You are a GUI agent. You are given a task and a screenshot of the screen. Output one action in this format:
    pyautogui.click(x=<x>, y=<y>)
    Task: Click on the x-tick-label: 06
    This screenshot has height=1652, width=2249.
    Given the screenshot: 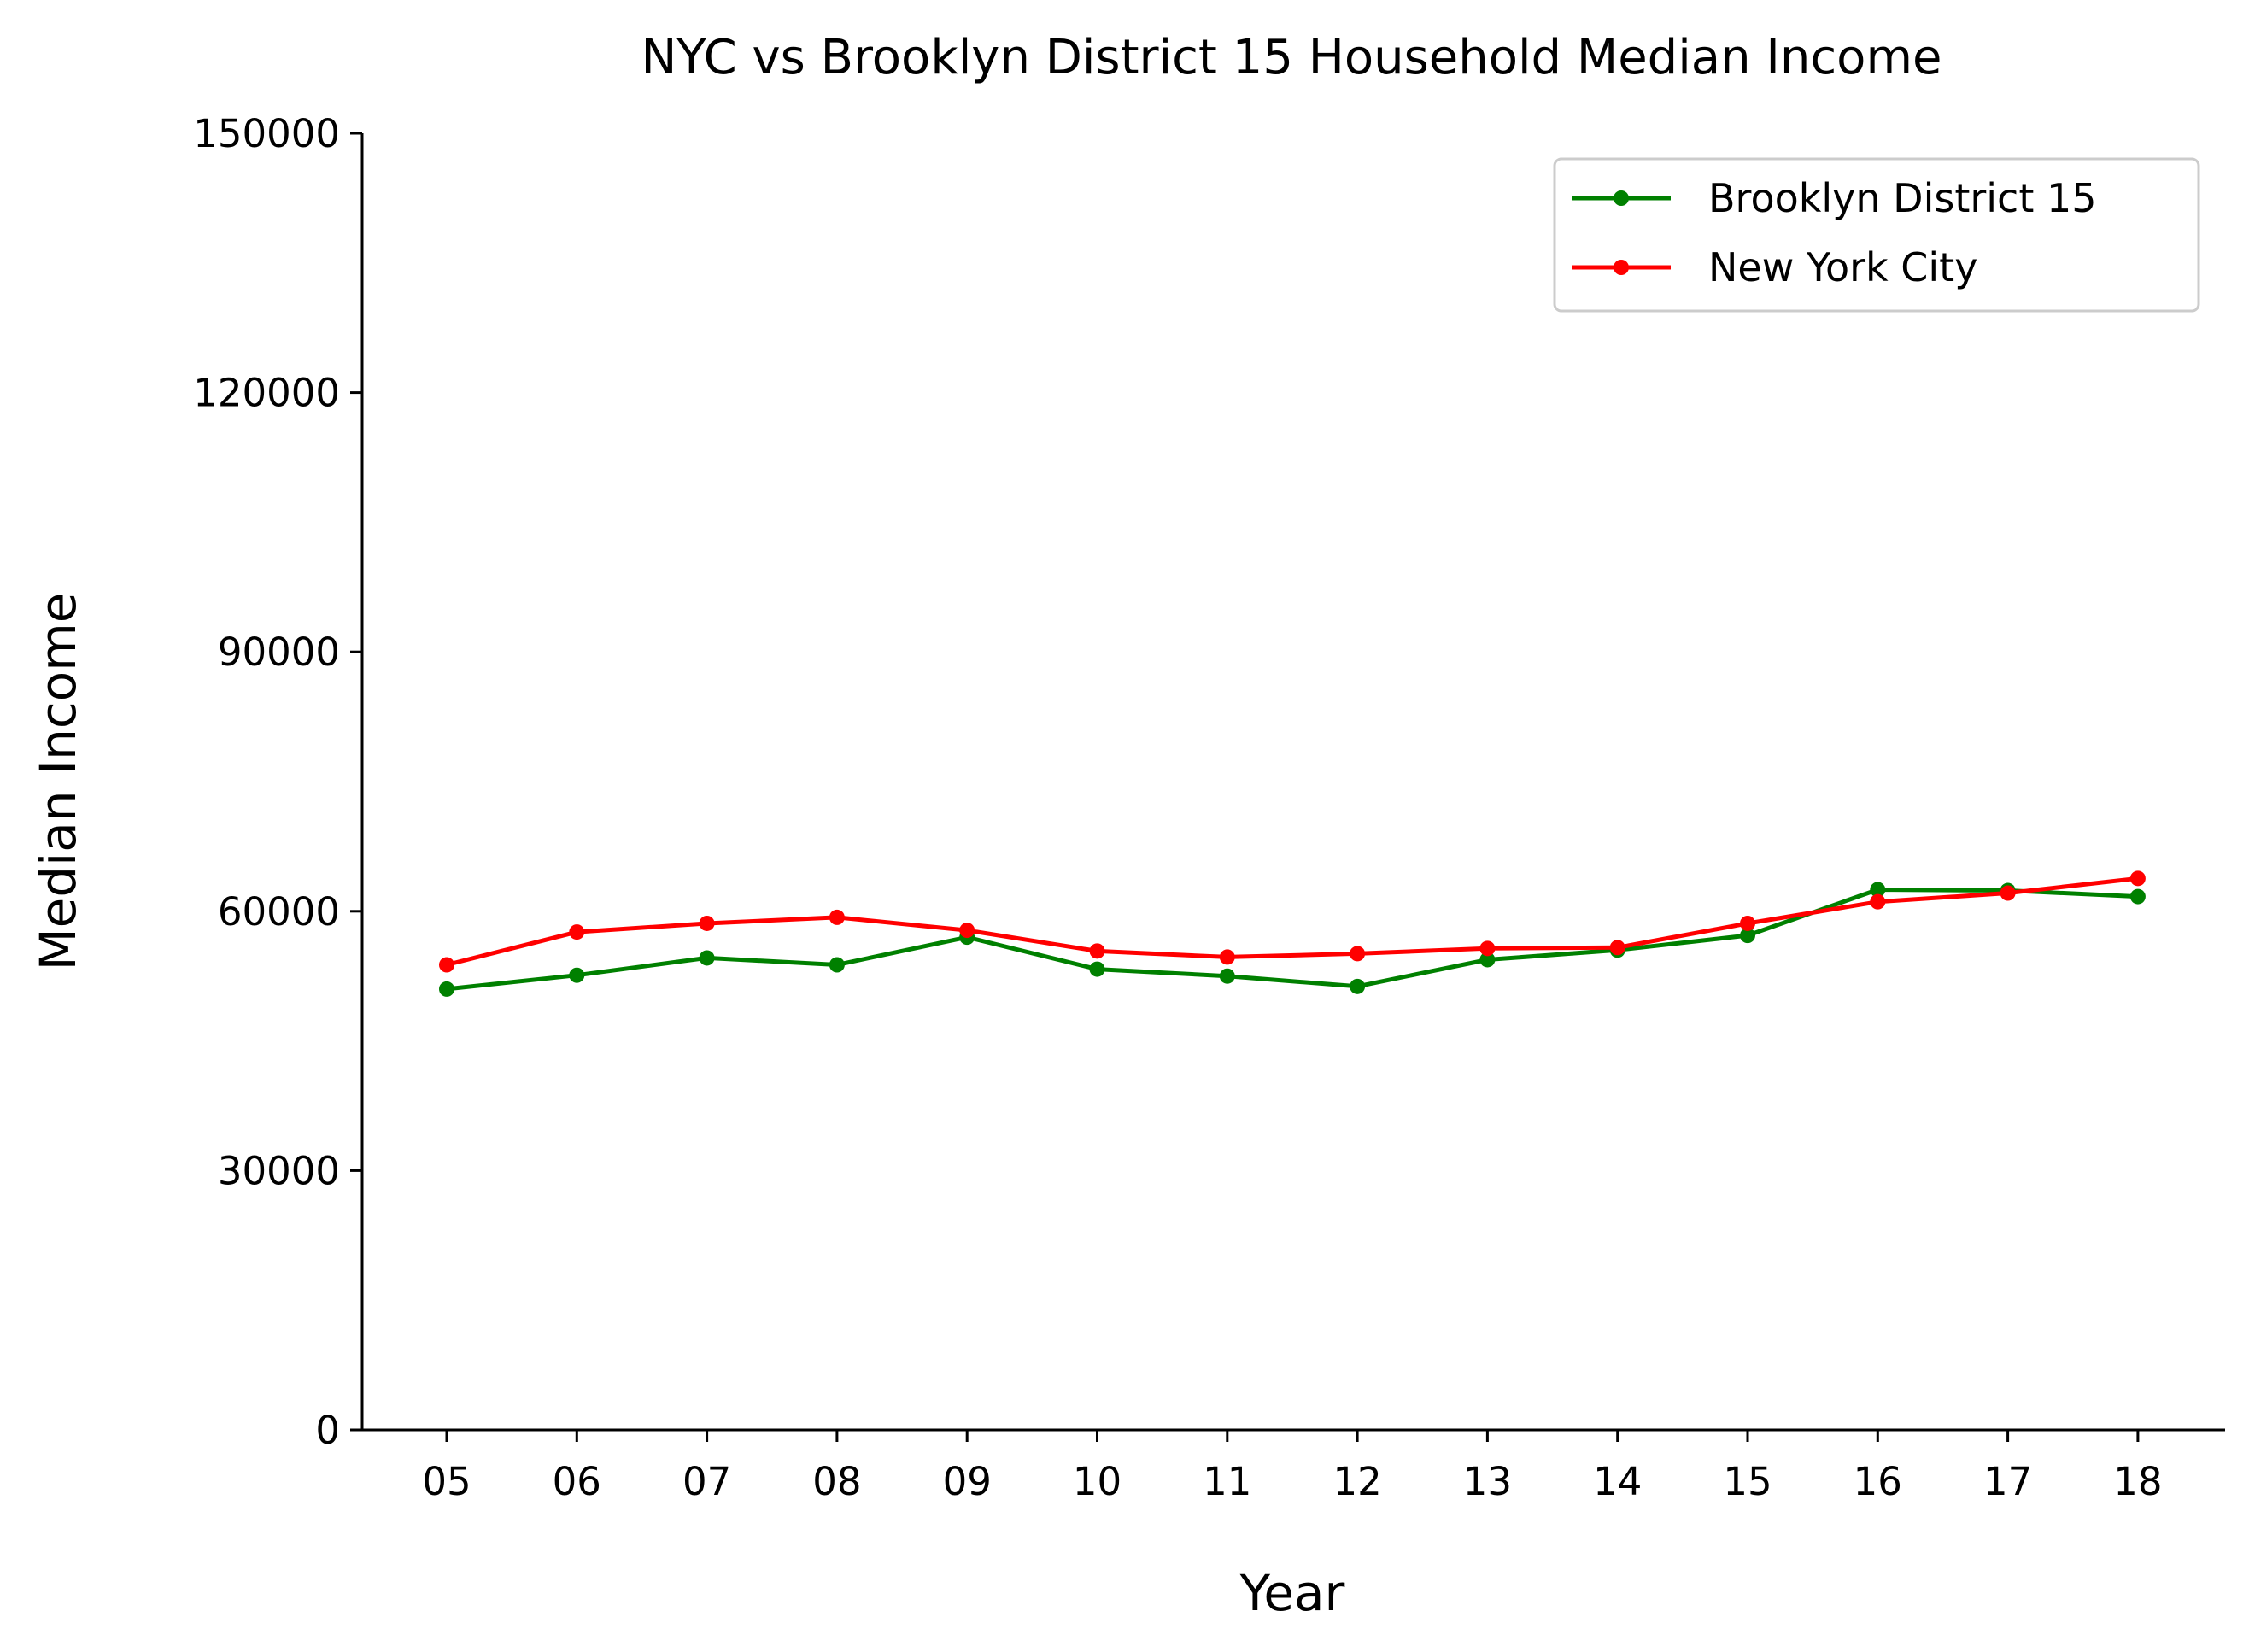 What is the action you would take?
    pyautogui.click(x=577, y=1481)
    